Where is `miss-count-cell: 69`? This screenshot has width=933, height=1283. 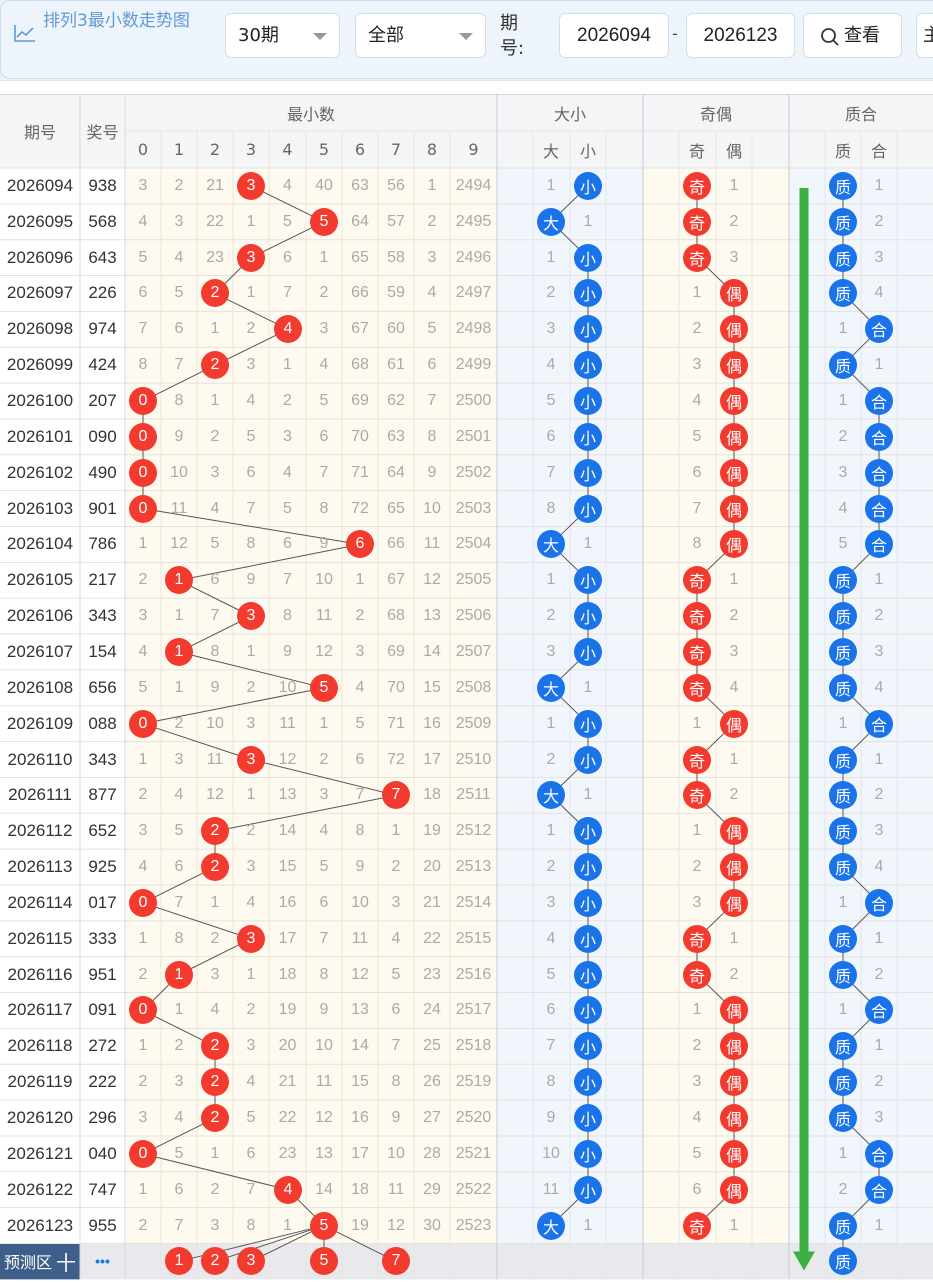 miss-count-cell: 69 is located at coordinates (360, 401).